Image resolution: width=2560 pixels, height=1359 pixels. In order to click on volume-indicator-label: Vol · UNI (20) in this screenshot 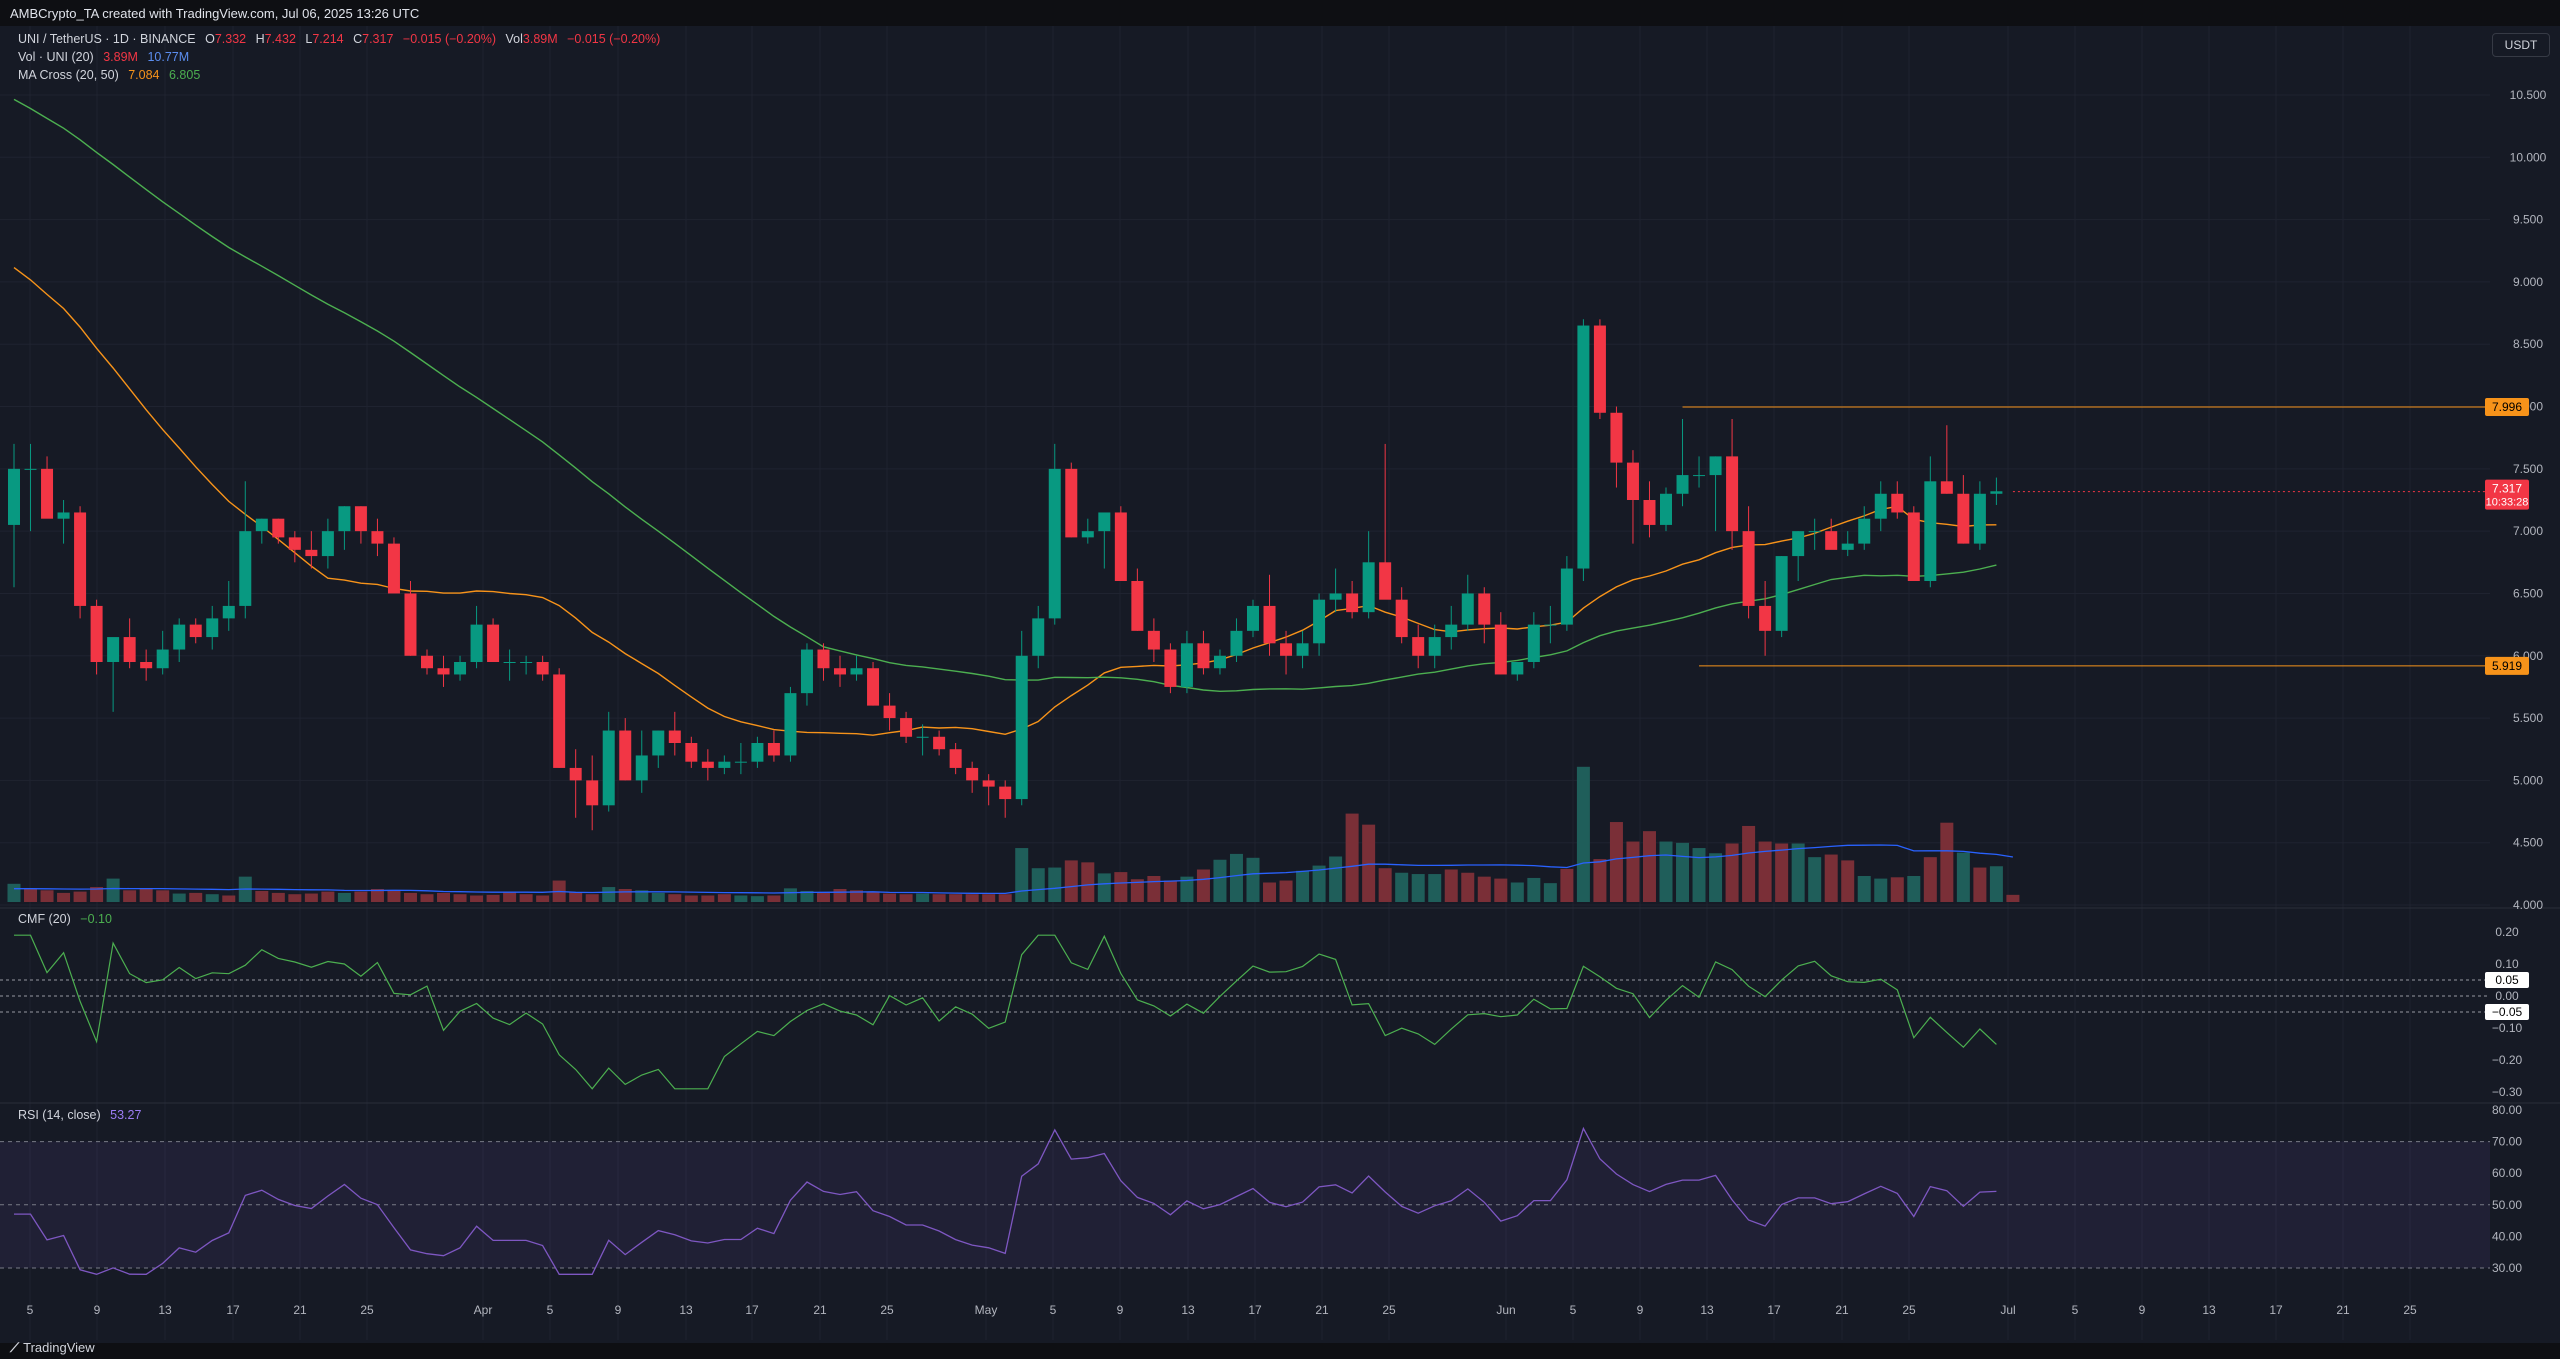, I will do `click(56, 57)`.